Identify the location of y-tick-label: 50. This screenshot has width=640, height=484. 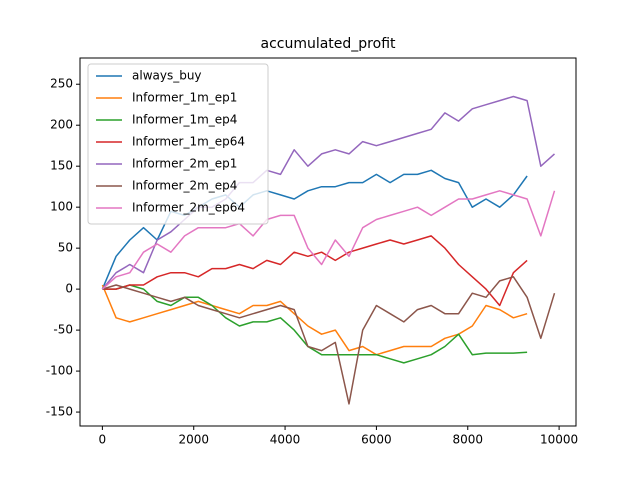
(65, 248).